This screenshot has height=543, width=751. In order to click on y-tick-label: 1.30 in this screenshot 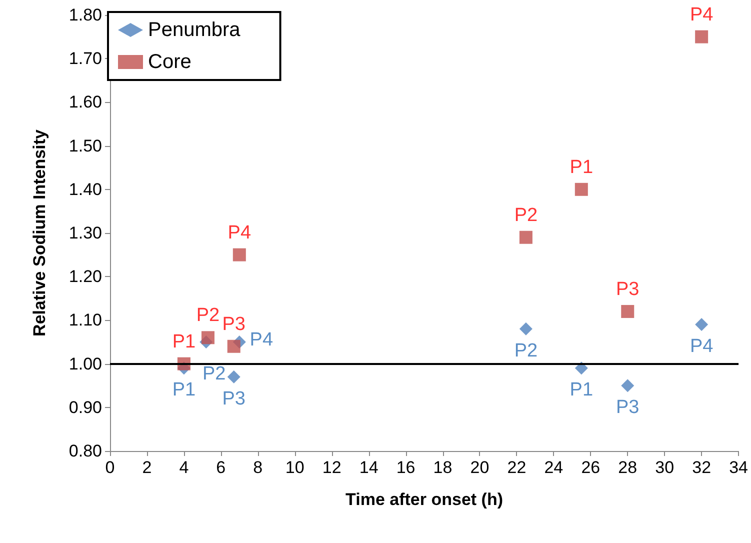, I will do `click(85, 233)`.